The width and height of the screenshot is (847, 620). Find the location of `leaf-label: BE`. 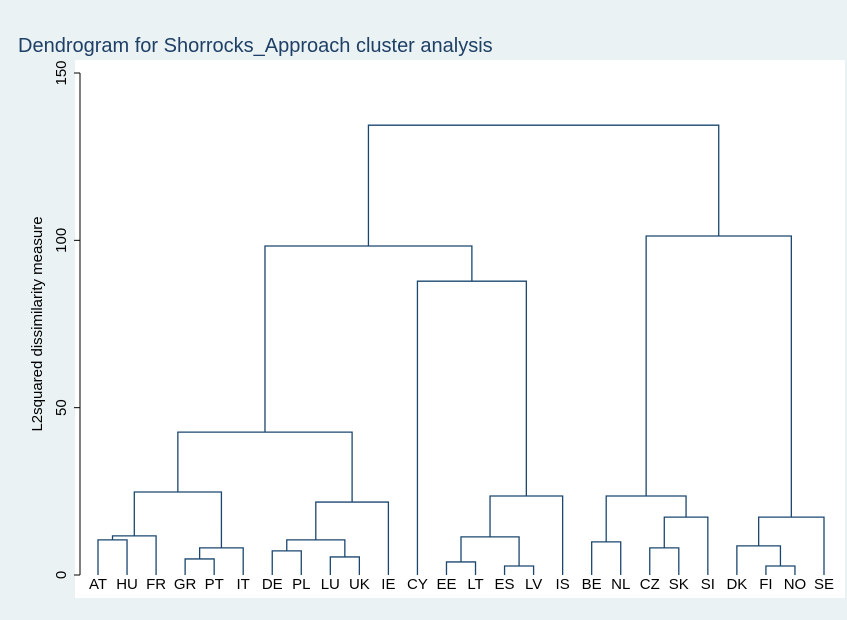

leaf-label: BE is located at coordinates (592, 584).